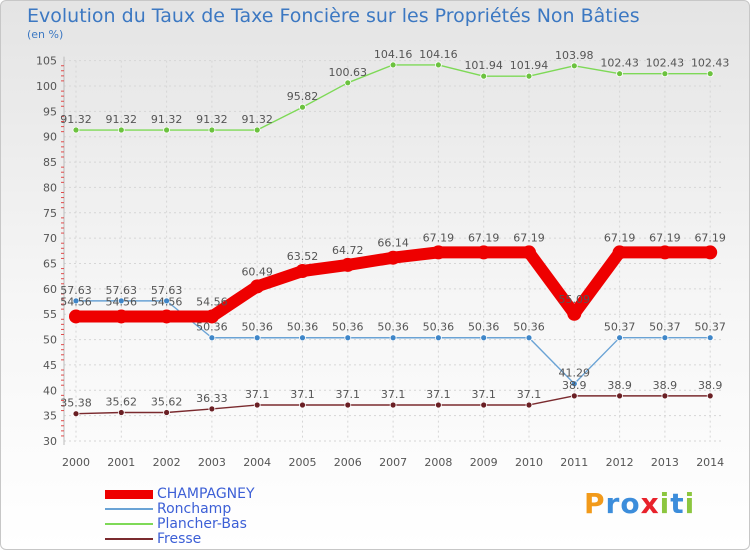  I want to click on x-tick-label: 2004, so click(257, 462).